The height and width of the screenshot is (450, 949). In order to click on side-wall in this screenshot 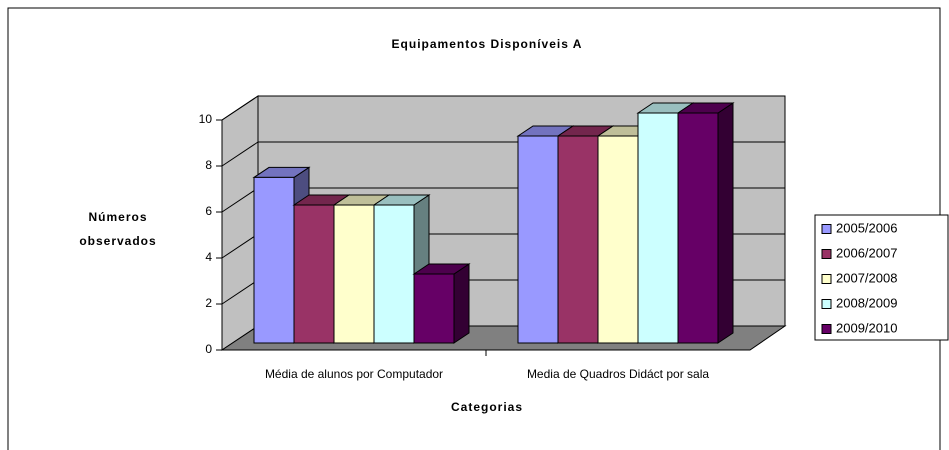, I will do `click(240, 223)`.